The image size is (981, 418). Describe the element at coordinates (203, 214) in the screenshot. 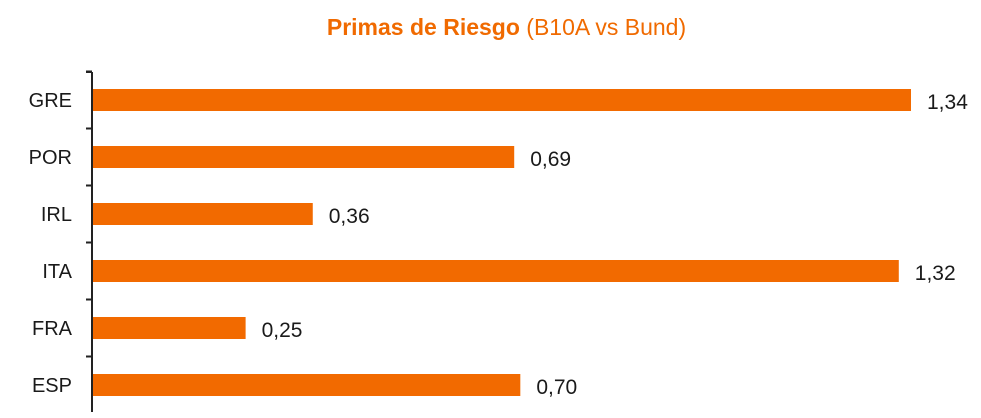

I see `bar-irl` at that location.